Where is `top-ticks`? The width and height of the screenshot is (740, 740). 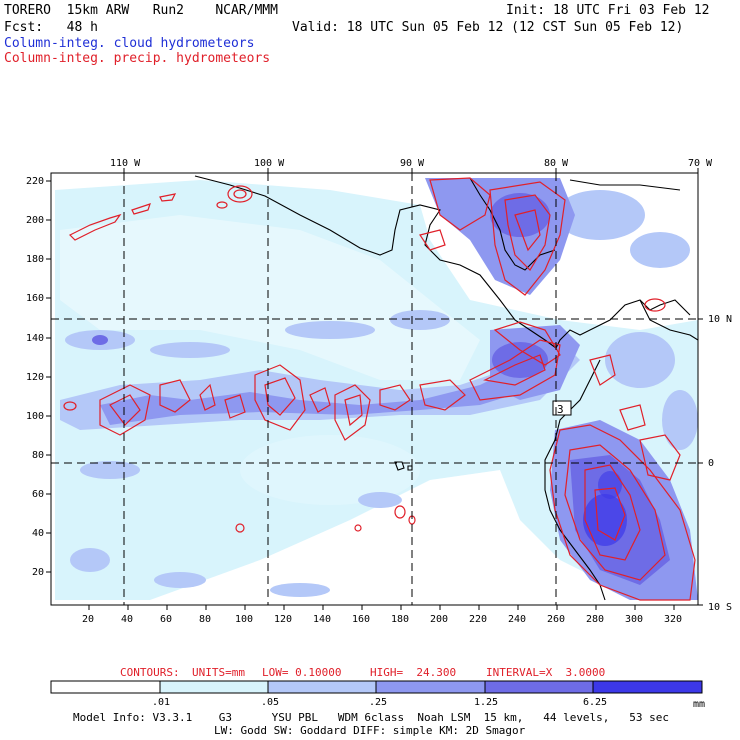 top-ticks is located at coordinates (411, 170).